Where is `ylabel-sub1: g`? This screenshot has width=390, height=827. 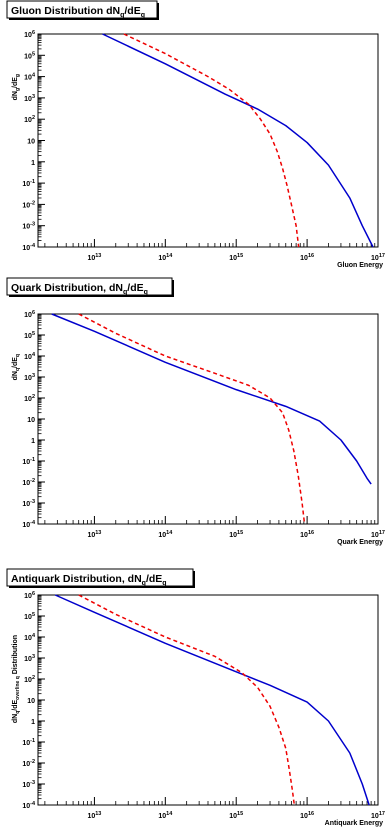 ylabel-sub1: g is located at coordinates (18, 89).